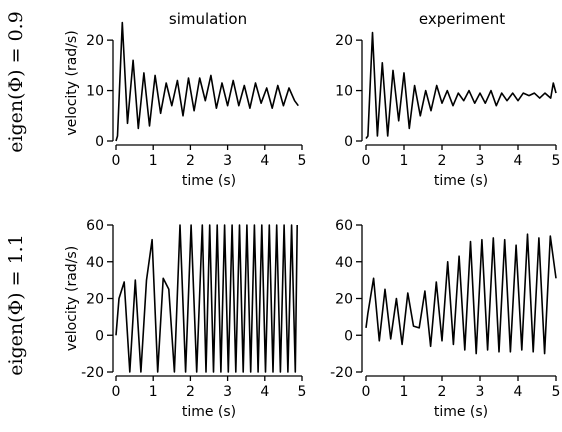 The image size is (562, 432). I want to click on panel-experiment-0.9: 0 10 20 0 1 2 3 4 5 time (s), so click(448, 110).